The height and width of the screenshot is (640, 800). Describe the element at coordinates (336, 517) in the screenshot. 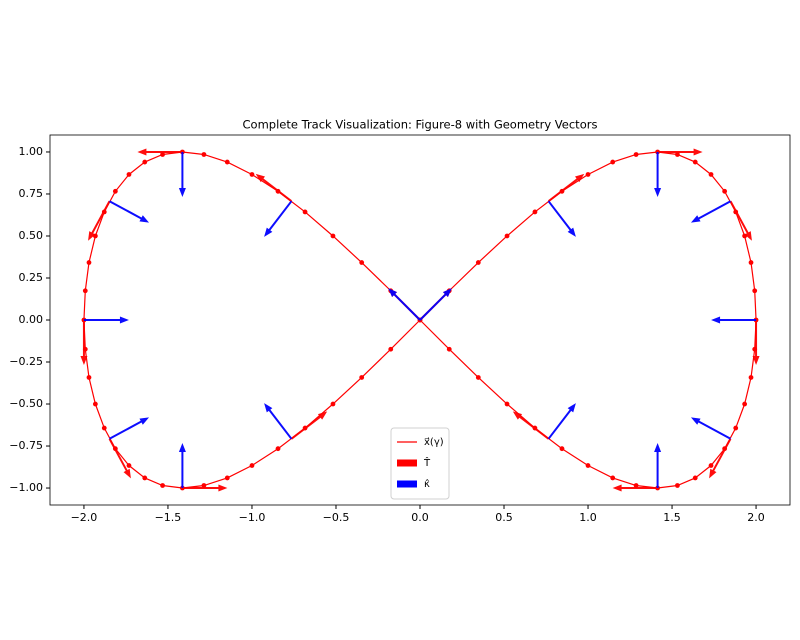

I see `x-tick-label: −0.5` at that location.